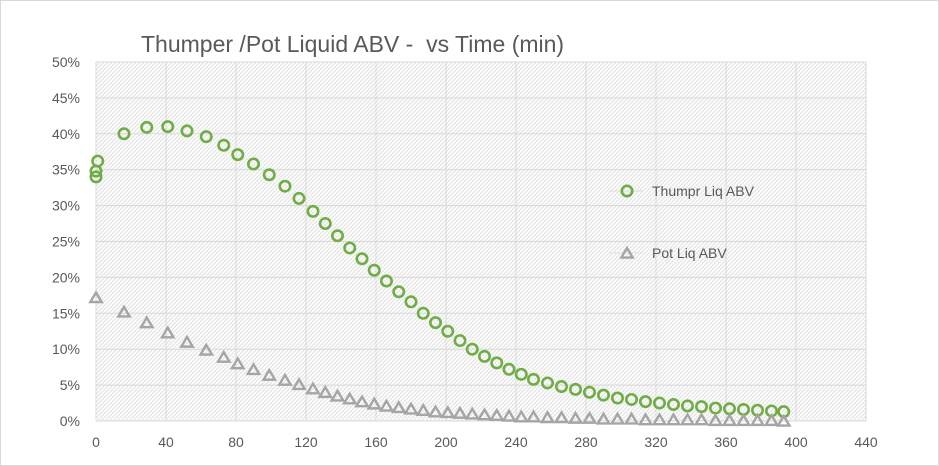 The width and height of the screenshot is (939, 466). I want to click on y-tick-label: 20%, so click(66, 277).